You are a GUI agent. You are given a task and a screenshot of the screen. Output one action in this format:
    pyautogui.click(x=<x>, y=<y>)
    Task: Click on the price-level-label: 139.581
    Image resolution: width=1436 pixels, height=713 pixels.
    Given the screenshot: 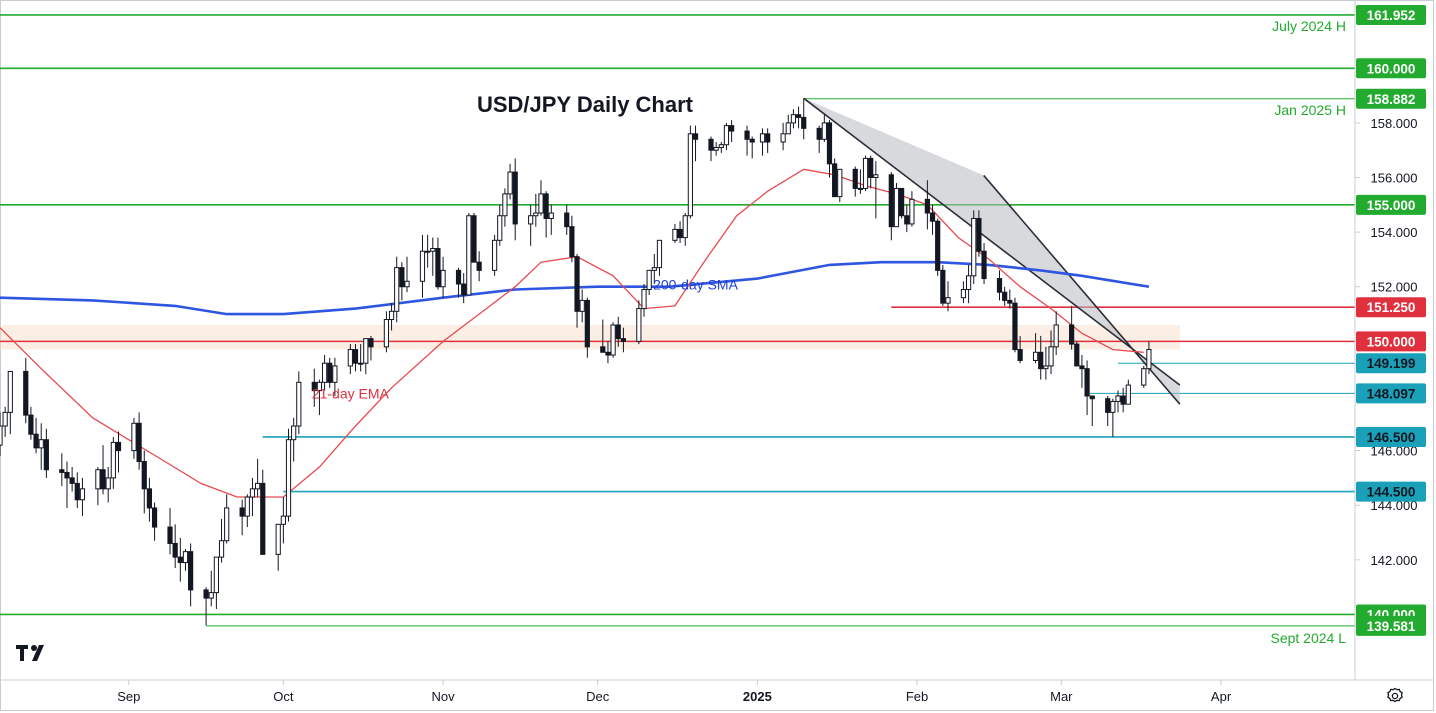 What is the action you would take?
    pyautogui.click(x=1391, y=625)
    